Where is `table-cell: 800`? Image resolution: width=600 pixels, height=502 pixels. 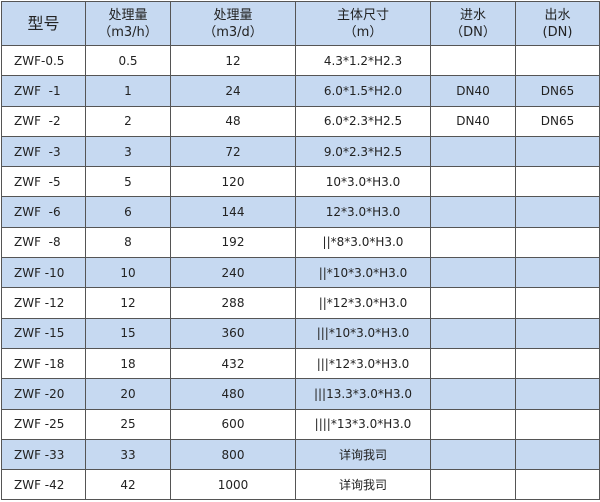
table-cell: 800 is located at coordinates (233, 454).